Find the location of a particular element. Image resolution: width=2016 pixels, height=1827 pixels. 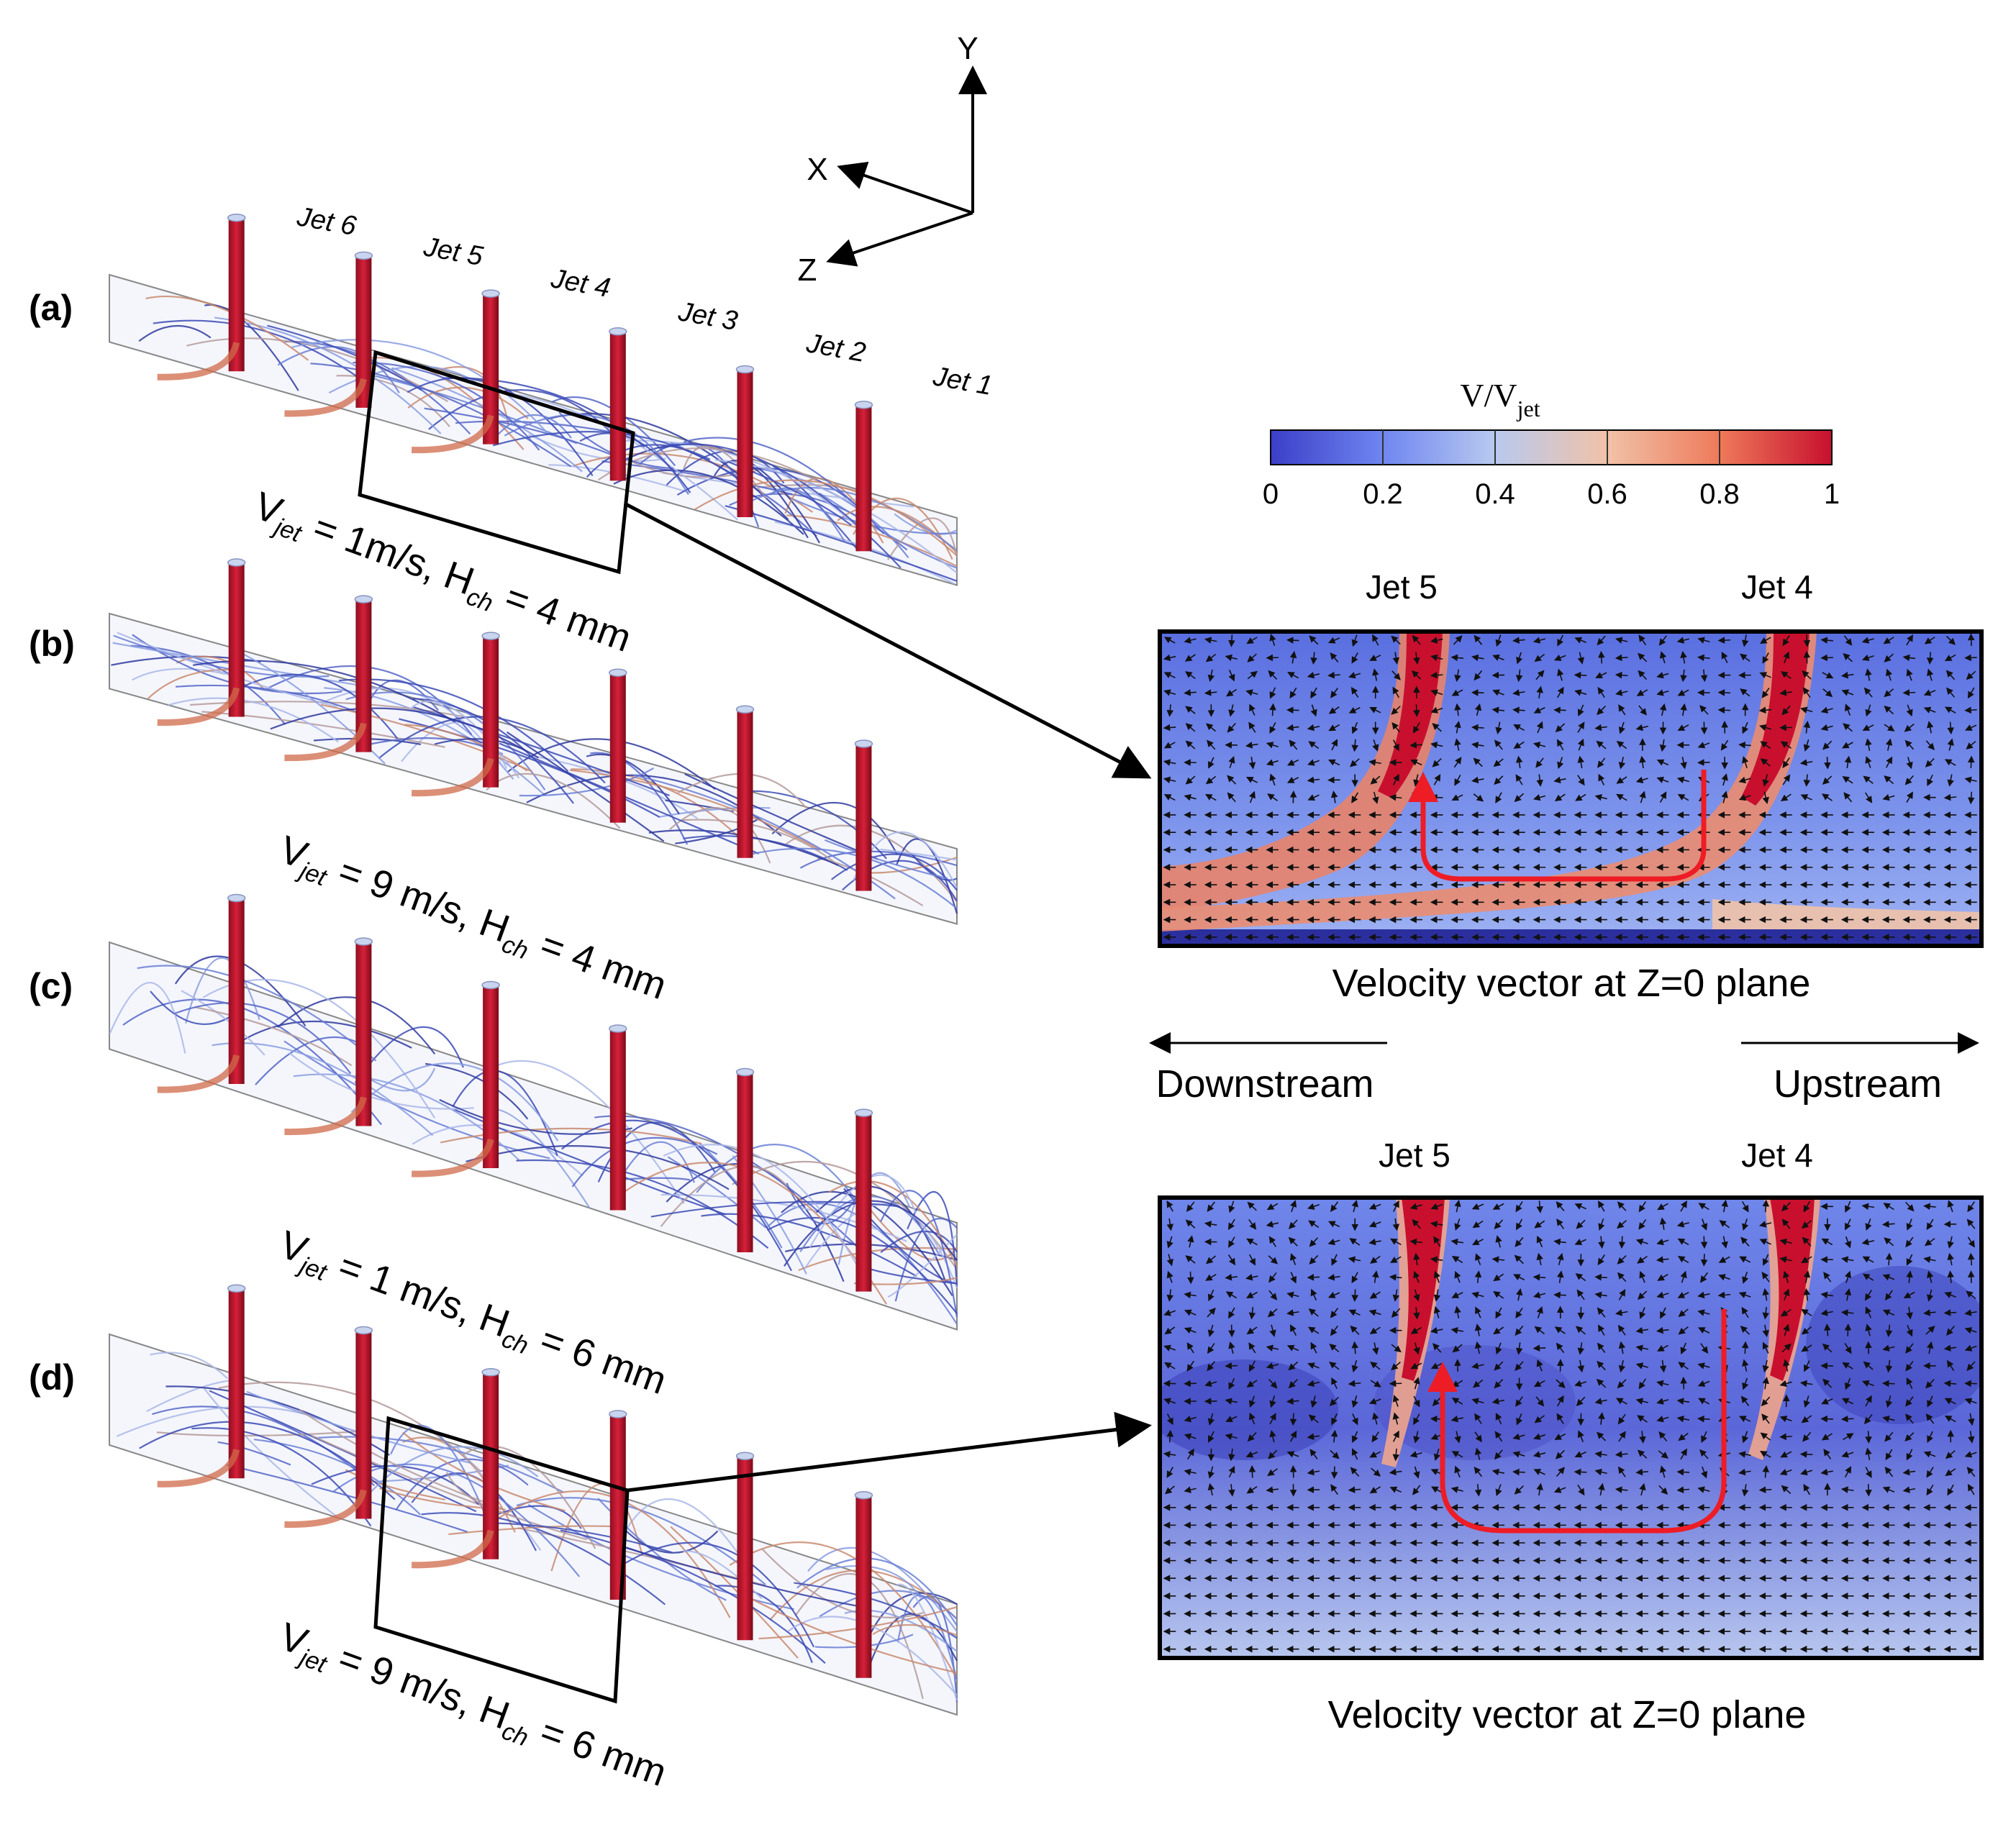

jet-label-4: Jet 4 is located at coordinates (580, 283).